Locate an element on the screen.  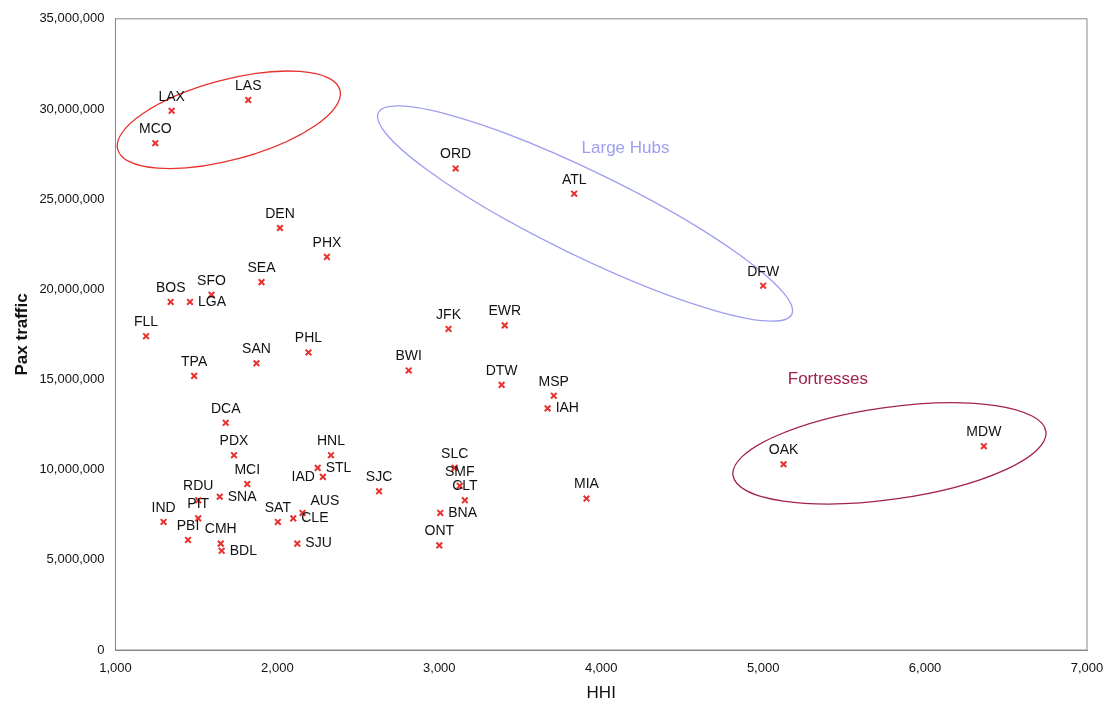
annotation: SJC is located at coordinates (379, 476).